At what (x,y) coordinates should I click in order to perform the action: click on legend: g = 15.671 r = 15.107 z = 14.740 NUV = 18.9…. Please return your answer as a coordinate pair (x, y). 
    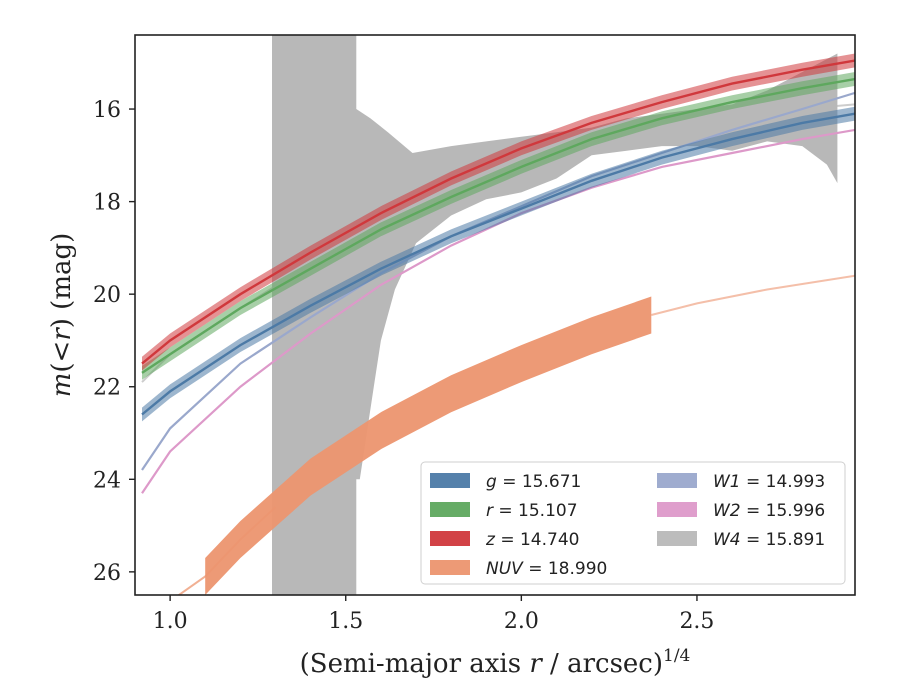
    Looking at the image, I should click on (633, 523).